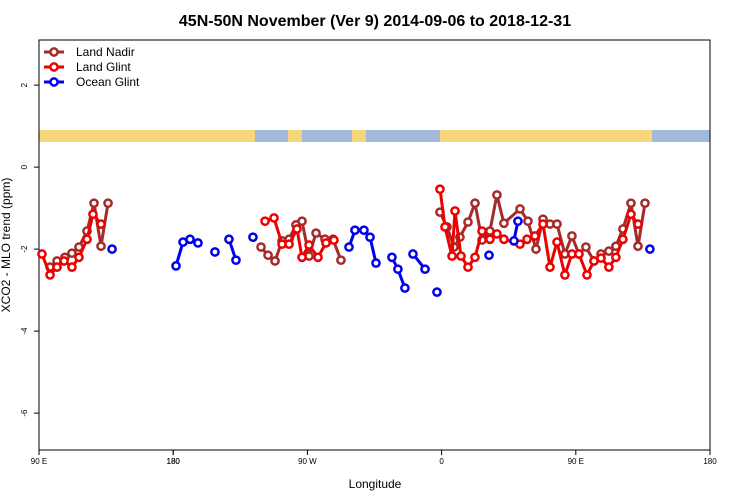 This screenshot has height=500, width=750. What do you see at coordinates (24, 249) in the screenshot?
I see `y-tick-label: -2` at bounding box center [24, 249].